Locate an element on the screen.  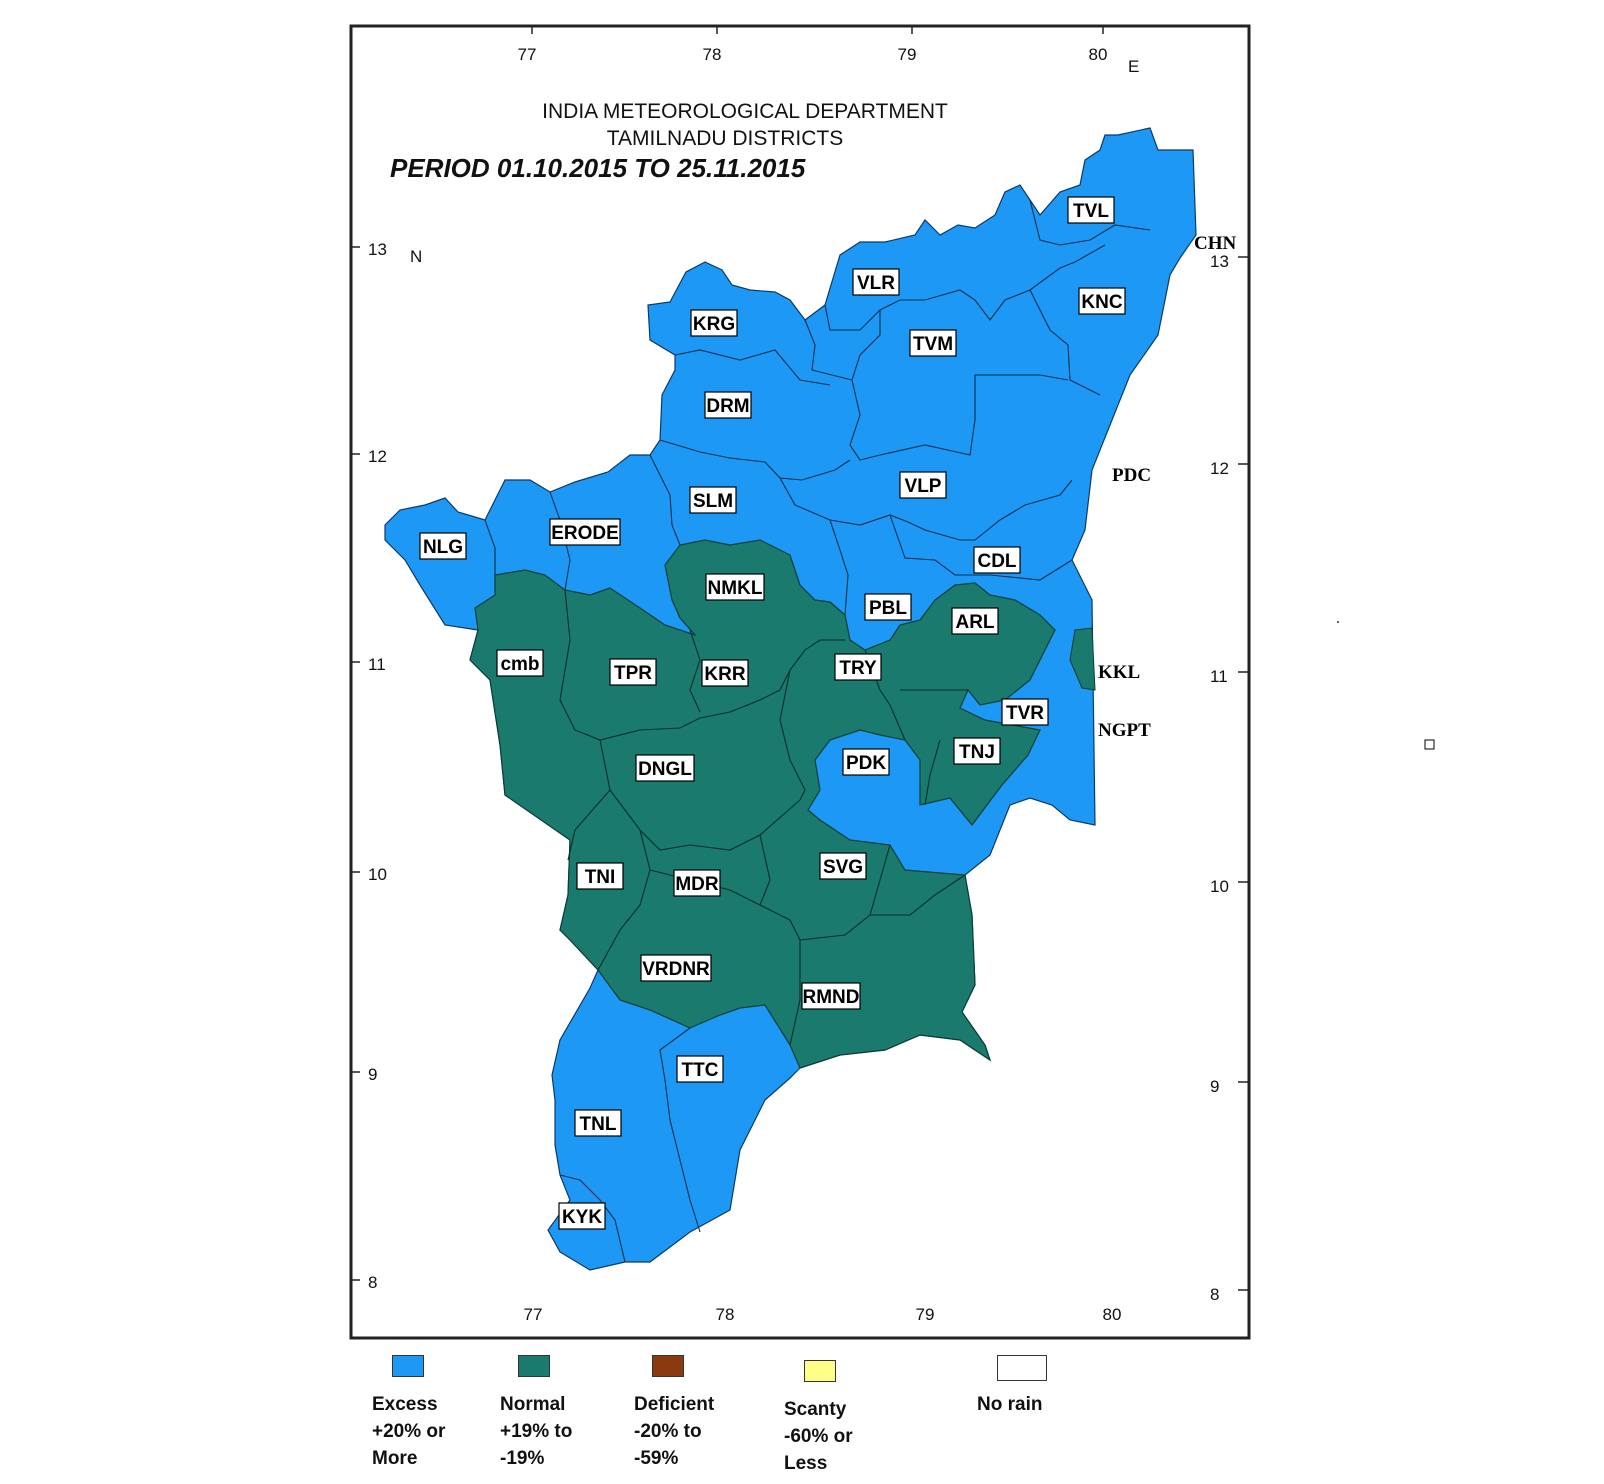
district-code: KRG is located at coordinates (714, 324).